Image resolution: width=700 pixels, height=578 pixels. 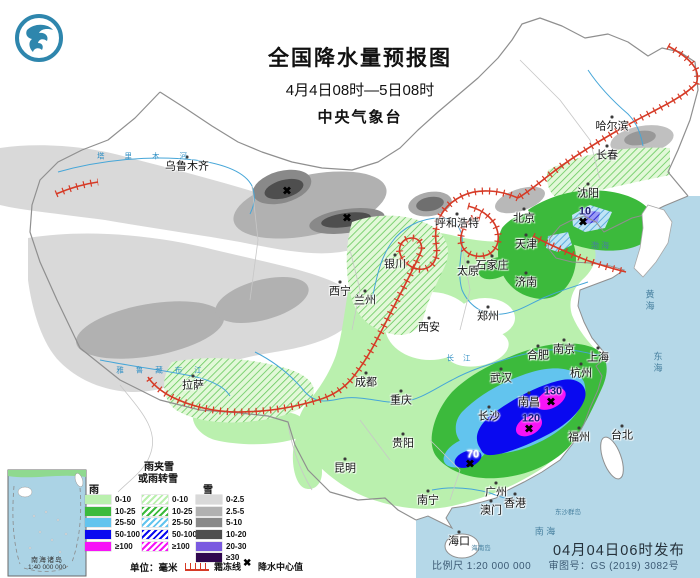 What do you see at coordinates (39, 38) in the screenshot?
I see `cma-logo-icon` at bounding box center [39, 38].